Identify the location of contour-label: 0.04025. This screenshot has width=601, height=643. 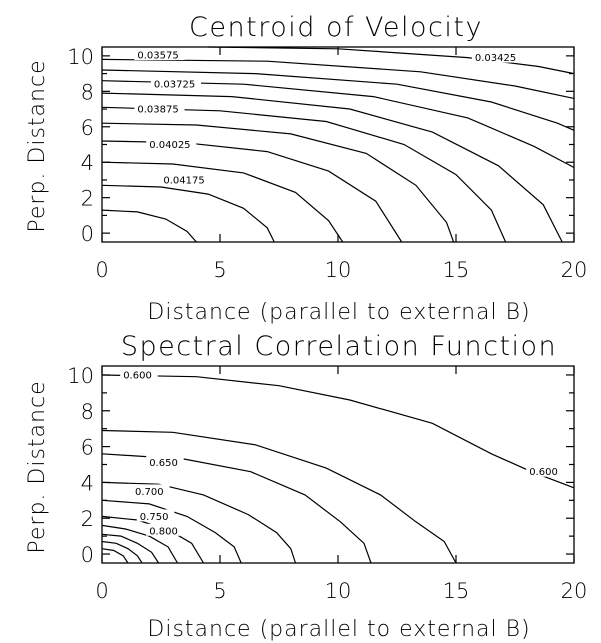
(169, 145).